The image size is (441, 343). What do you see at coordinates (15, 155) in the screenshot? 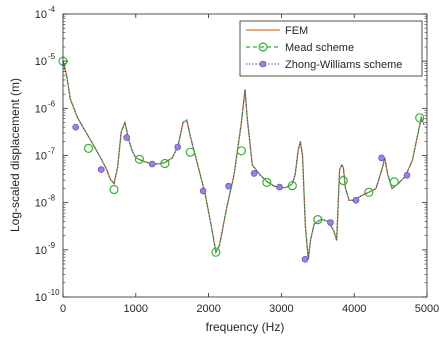
I see `y-axis-label: Log-scaled displacement (m)` at bounding box center [15, 155].